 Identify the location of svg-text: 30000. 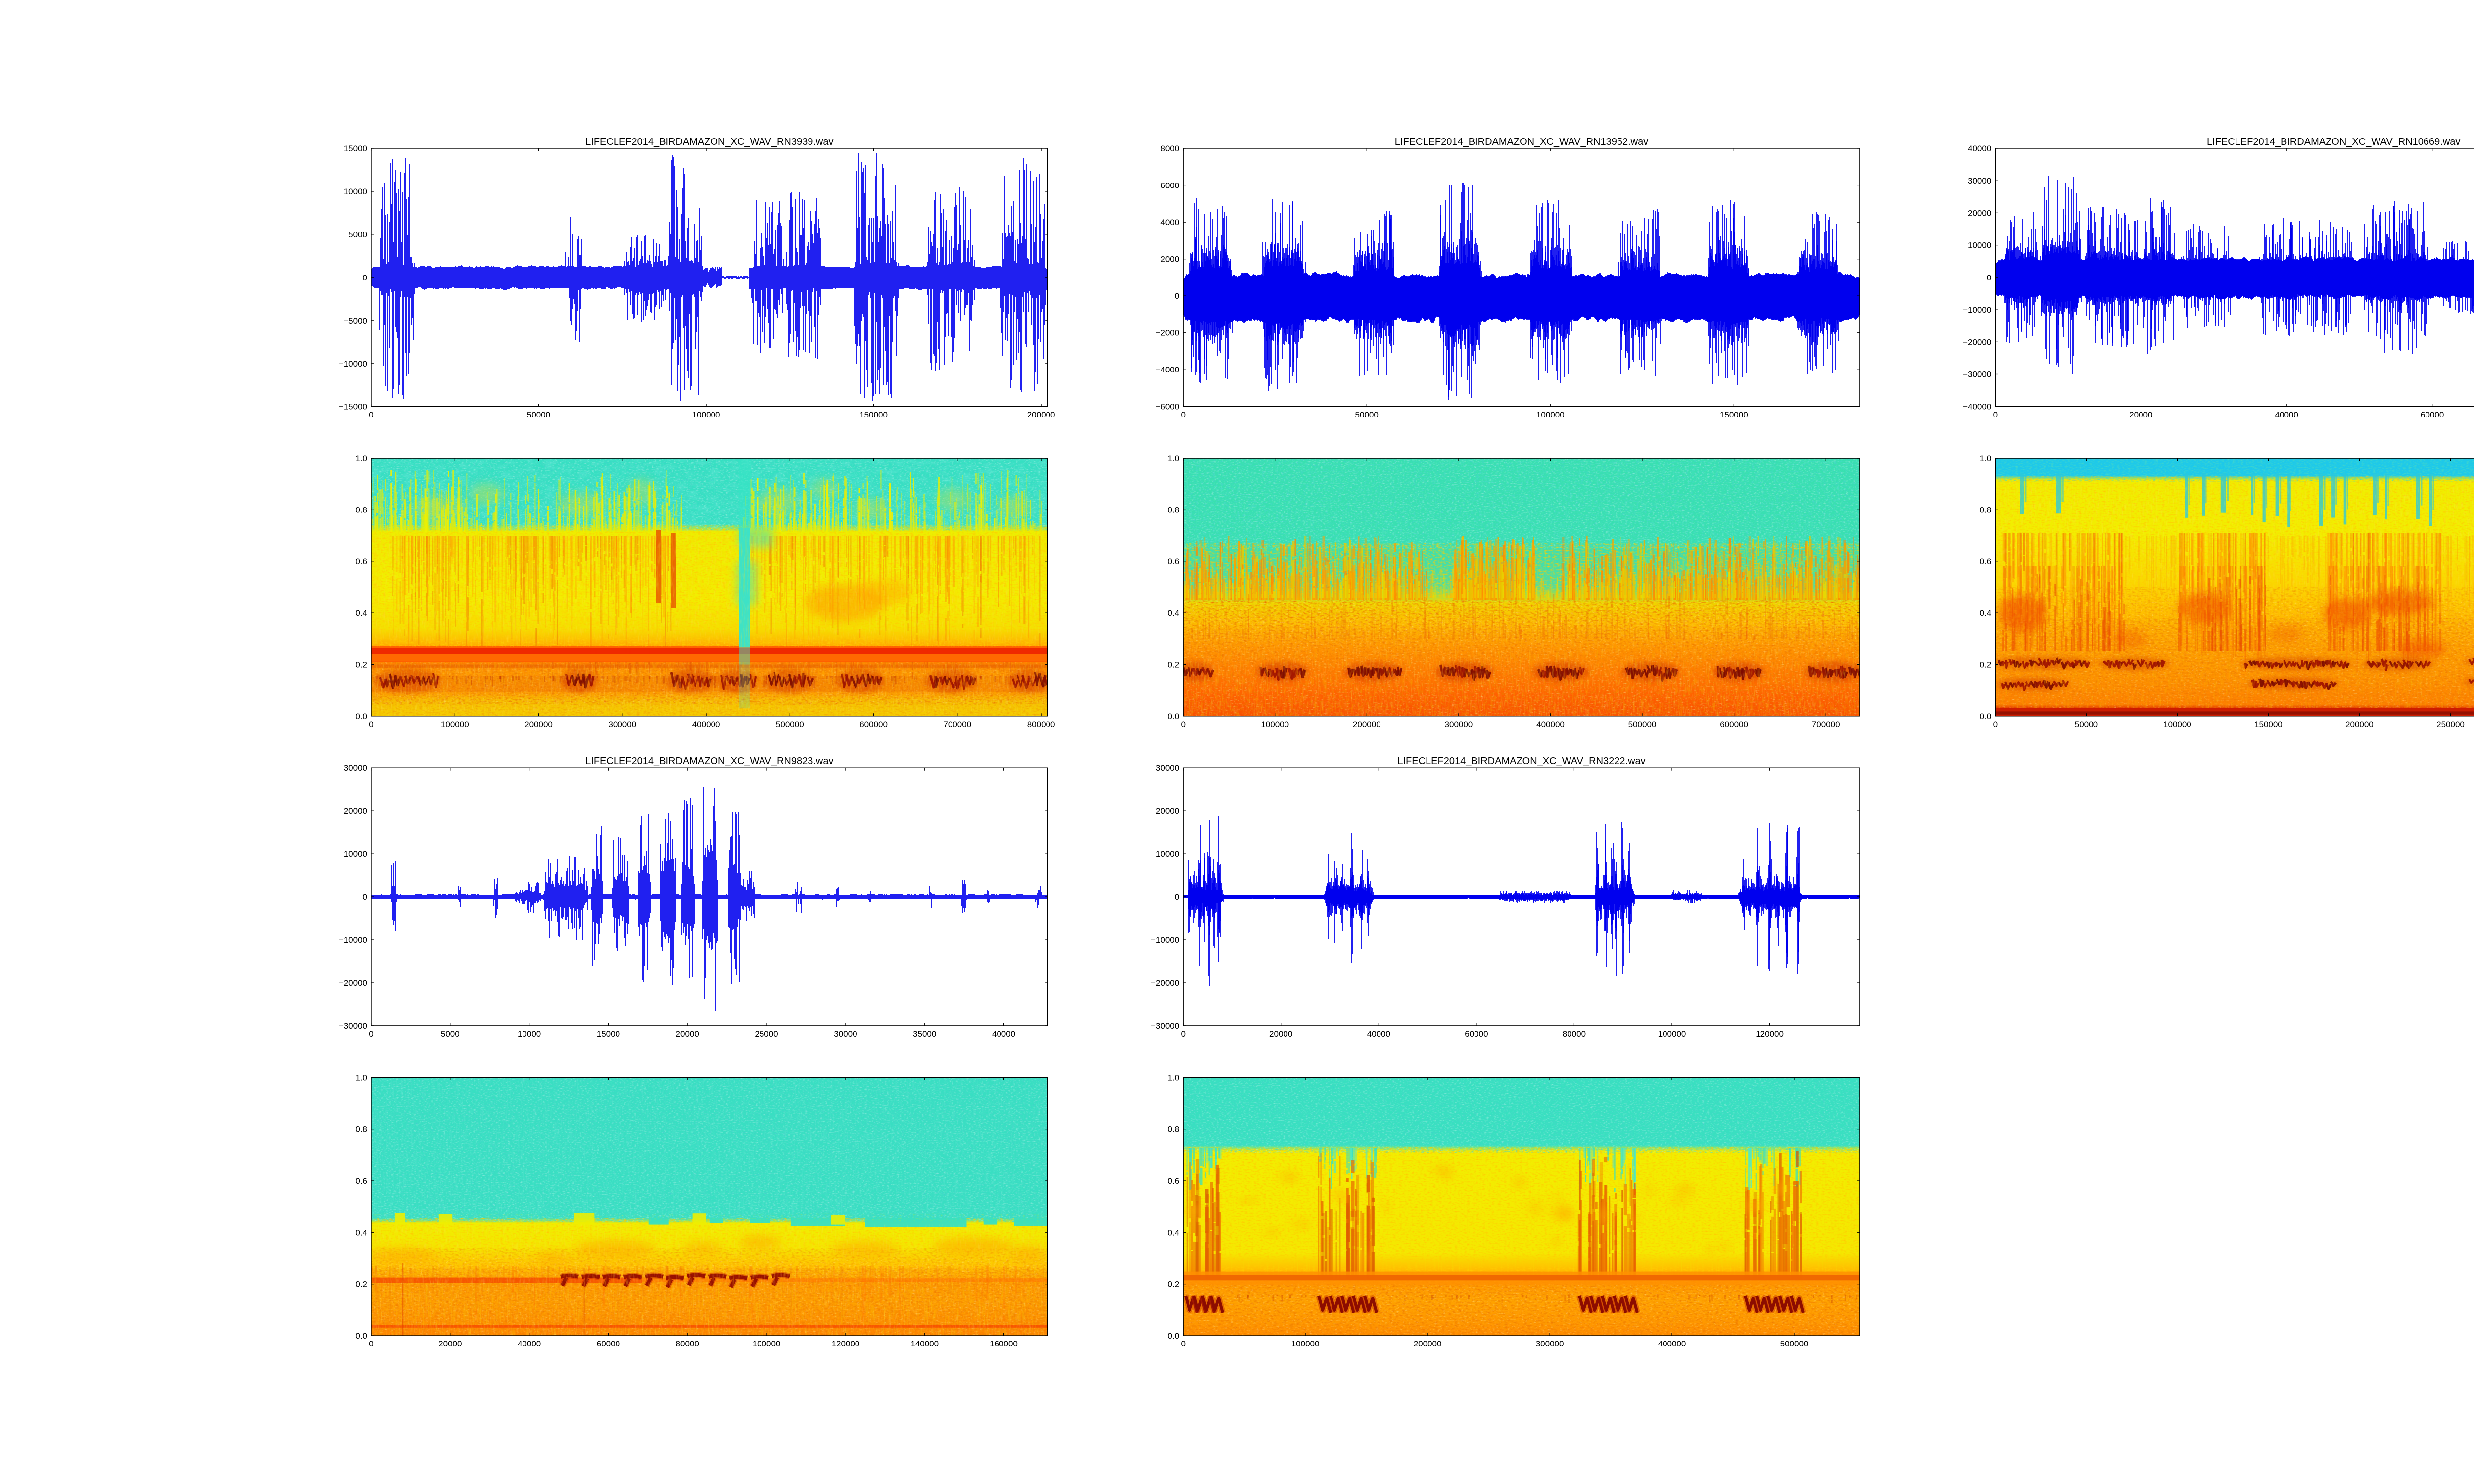
(1980, 181).